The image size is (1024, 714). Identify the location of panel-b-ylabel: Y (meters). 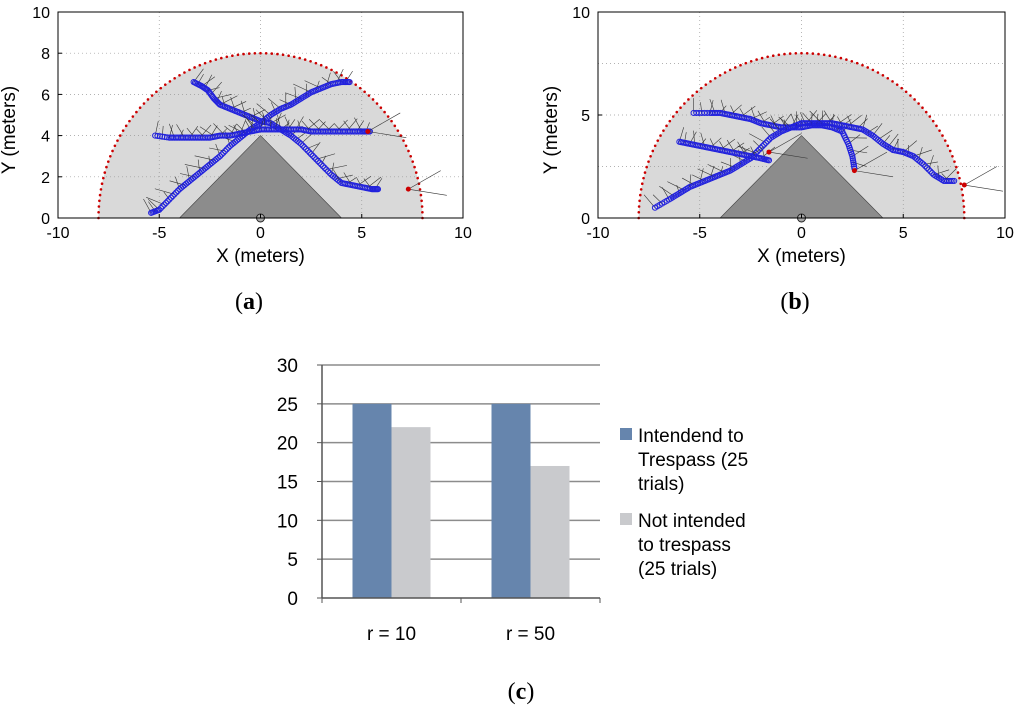
(551, 130).